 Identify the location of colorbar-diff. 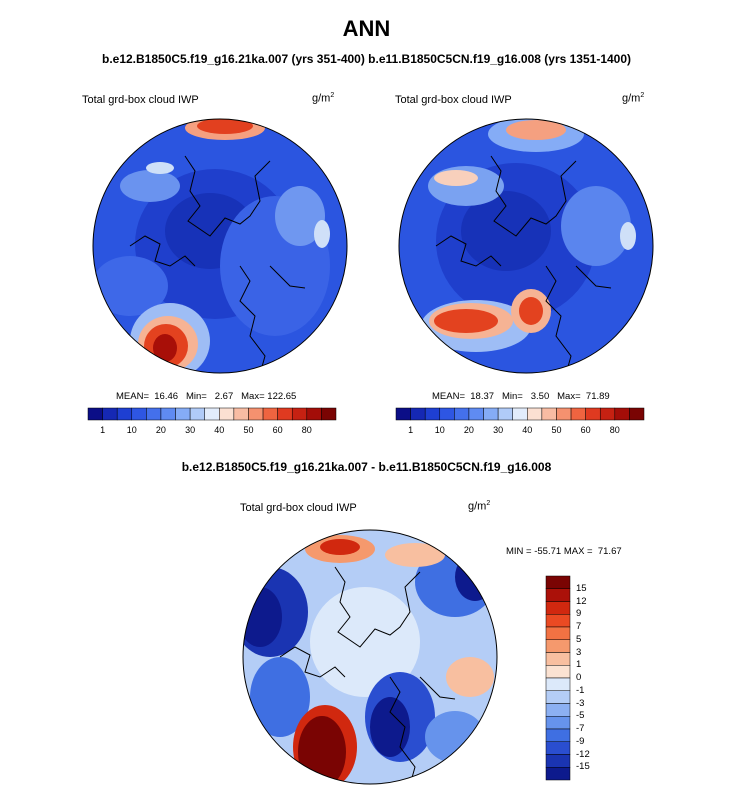
(558, 678).